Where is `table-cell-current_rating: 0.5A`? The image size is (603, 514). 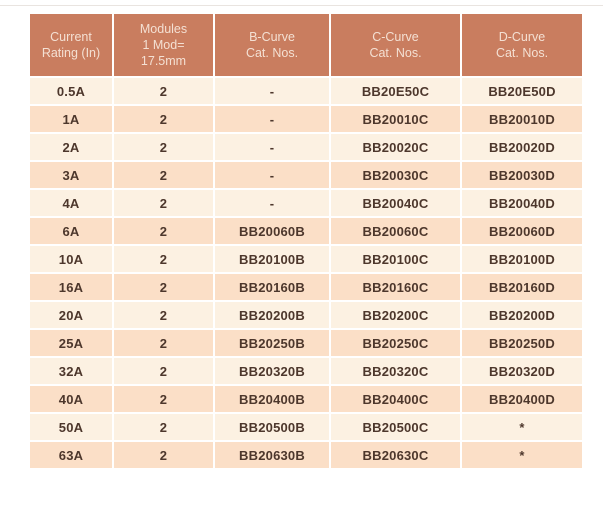
table-cell-current_rating: 0.5A is located at coordinates (71, 91).